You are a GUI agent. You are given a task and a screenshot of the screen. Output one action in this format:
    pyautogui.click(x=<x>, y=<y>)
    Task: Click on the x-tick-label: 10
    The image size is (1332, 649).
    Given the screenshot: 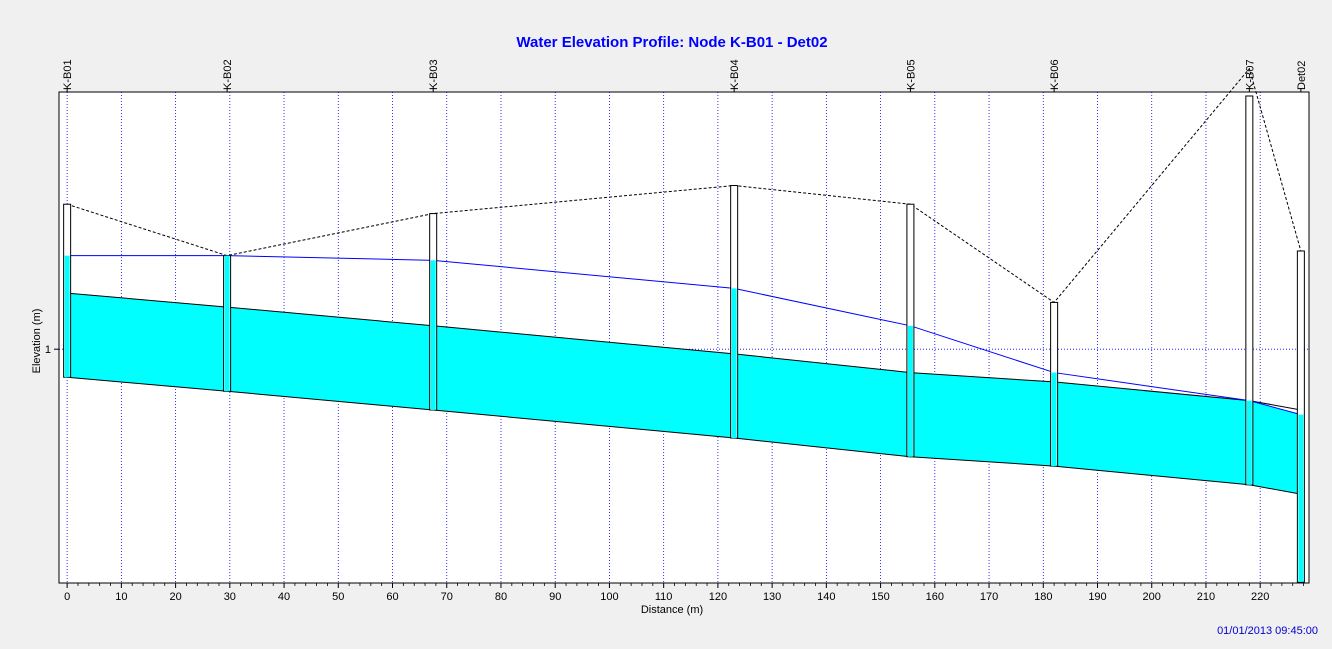 What is the action you would take?
    pyautogui.click(x=121, y=597)
    